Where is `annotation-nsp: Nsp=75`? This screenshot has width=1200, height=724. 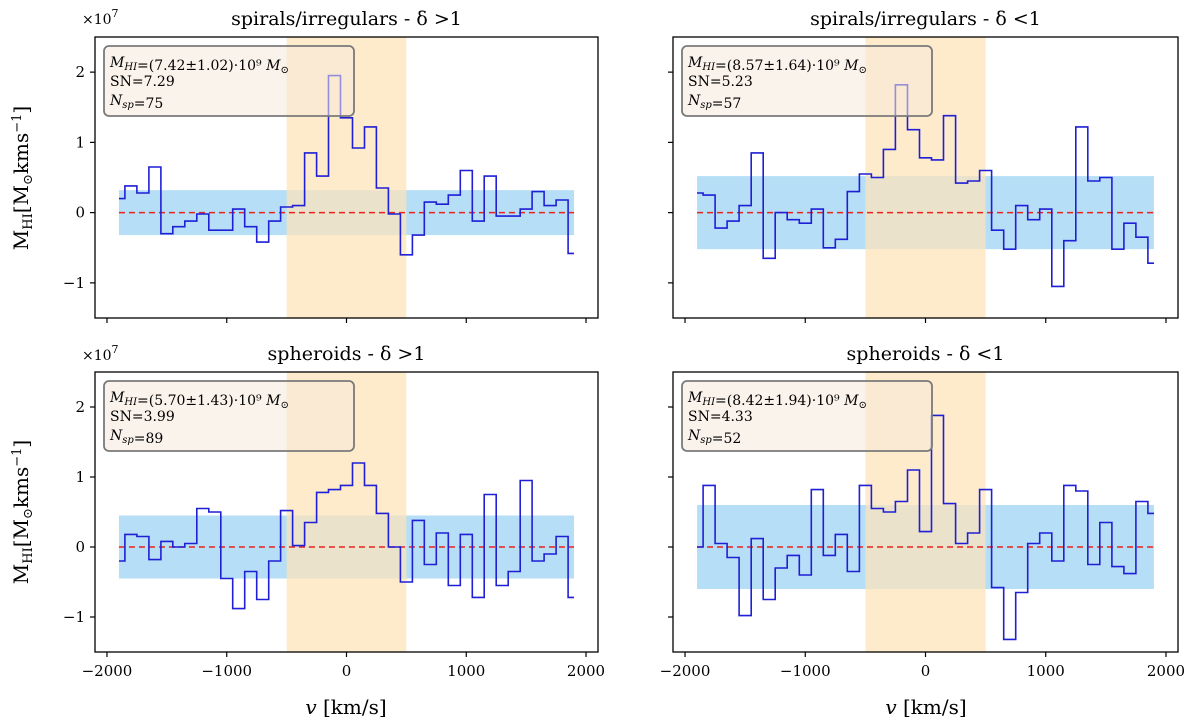
annotation-nsp: Nsp=75 is located at coordinates (136, 102).